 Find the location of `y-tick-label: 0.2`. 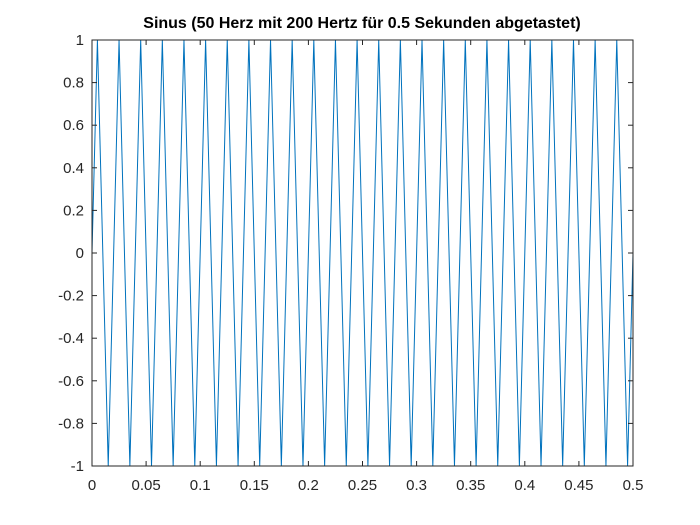

y-tick-label: 0.2 is located at coordinates (73, 210).